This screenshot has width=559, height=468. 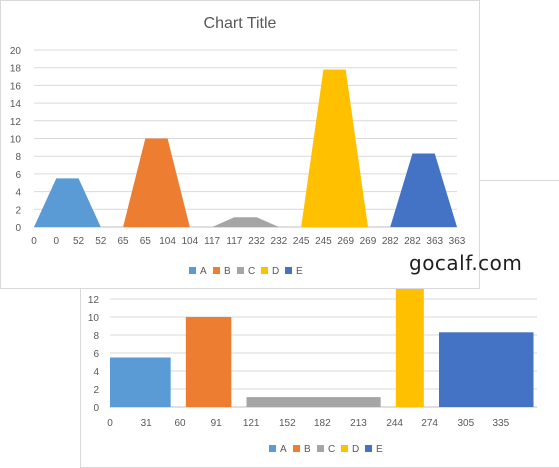 I want to click on y-tick-label: 20, so click(x=16, y=51).